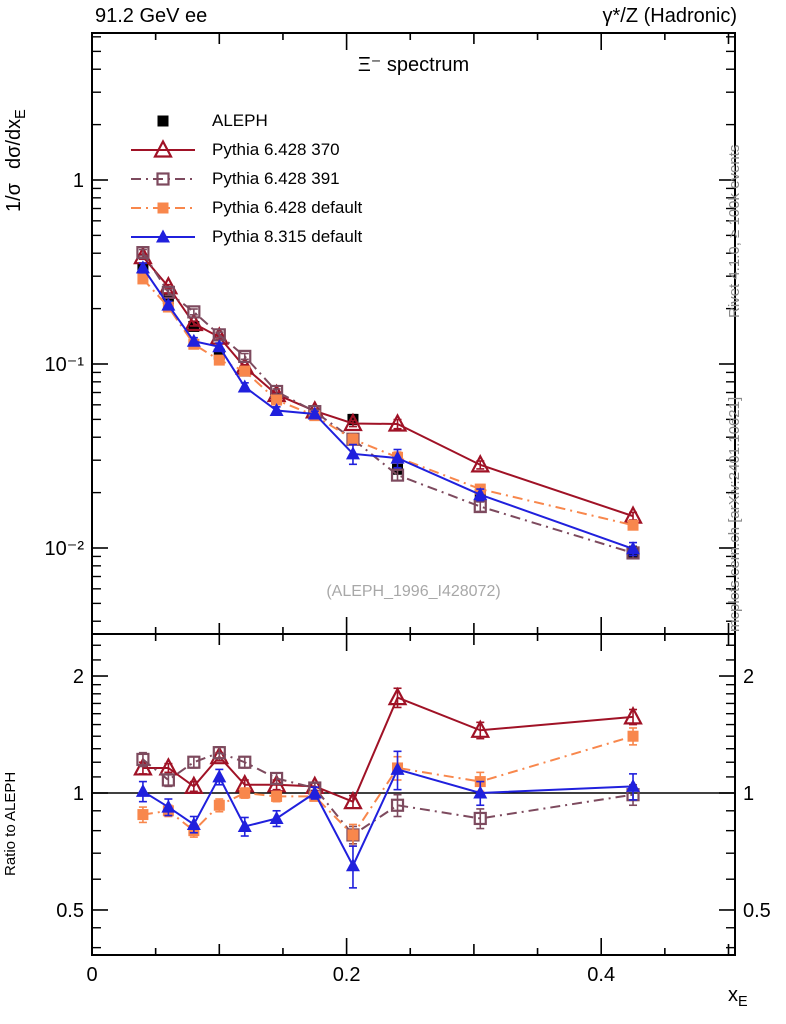  Describe the element at coordinates (276, 178) in the screenshot. I see `legend-label: Pythia 6.428 391` at that location.